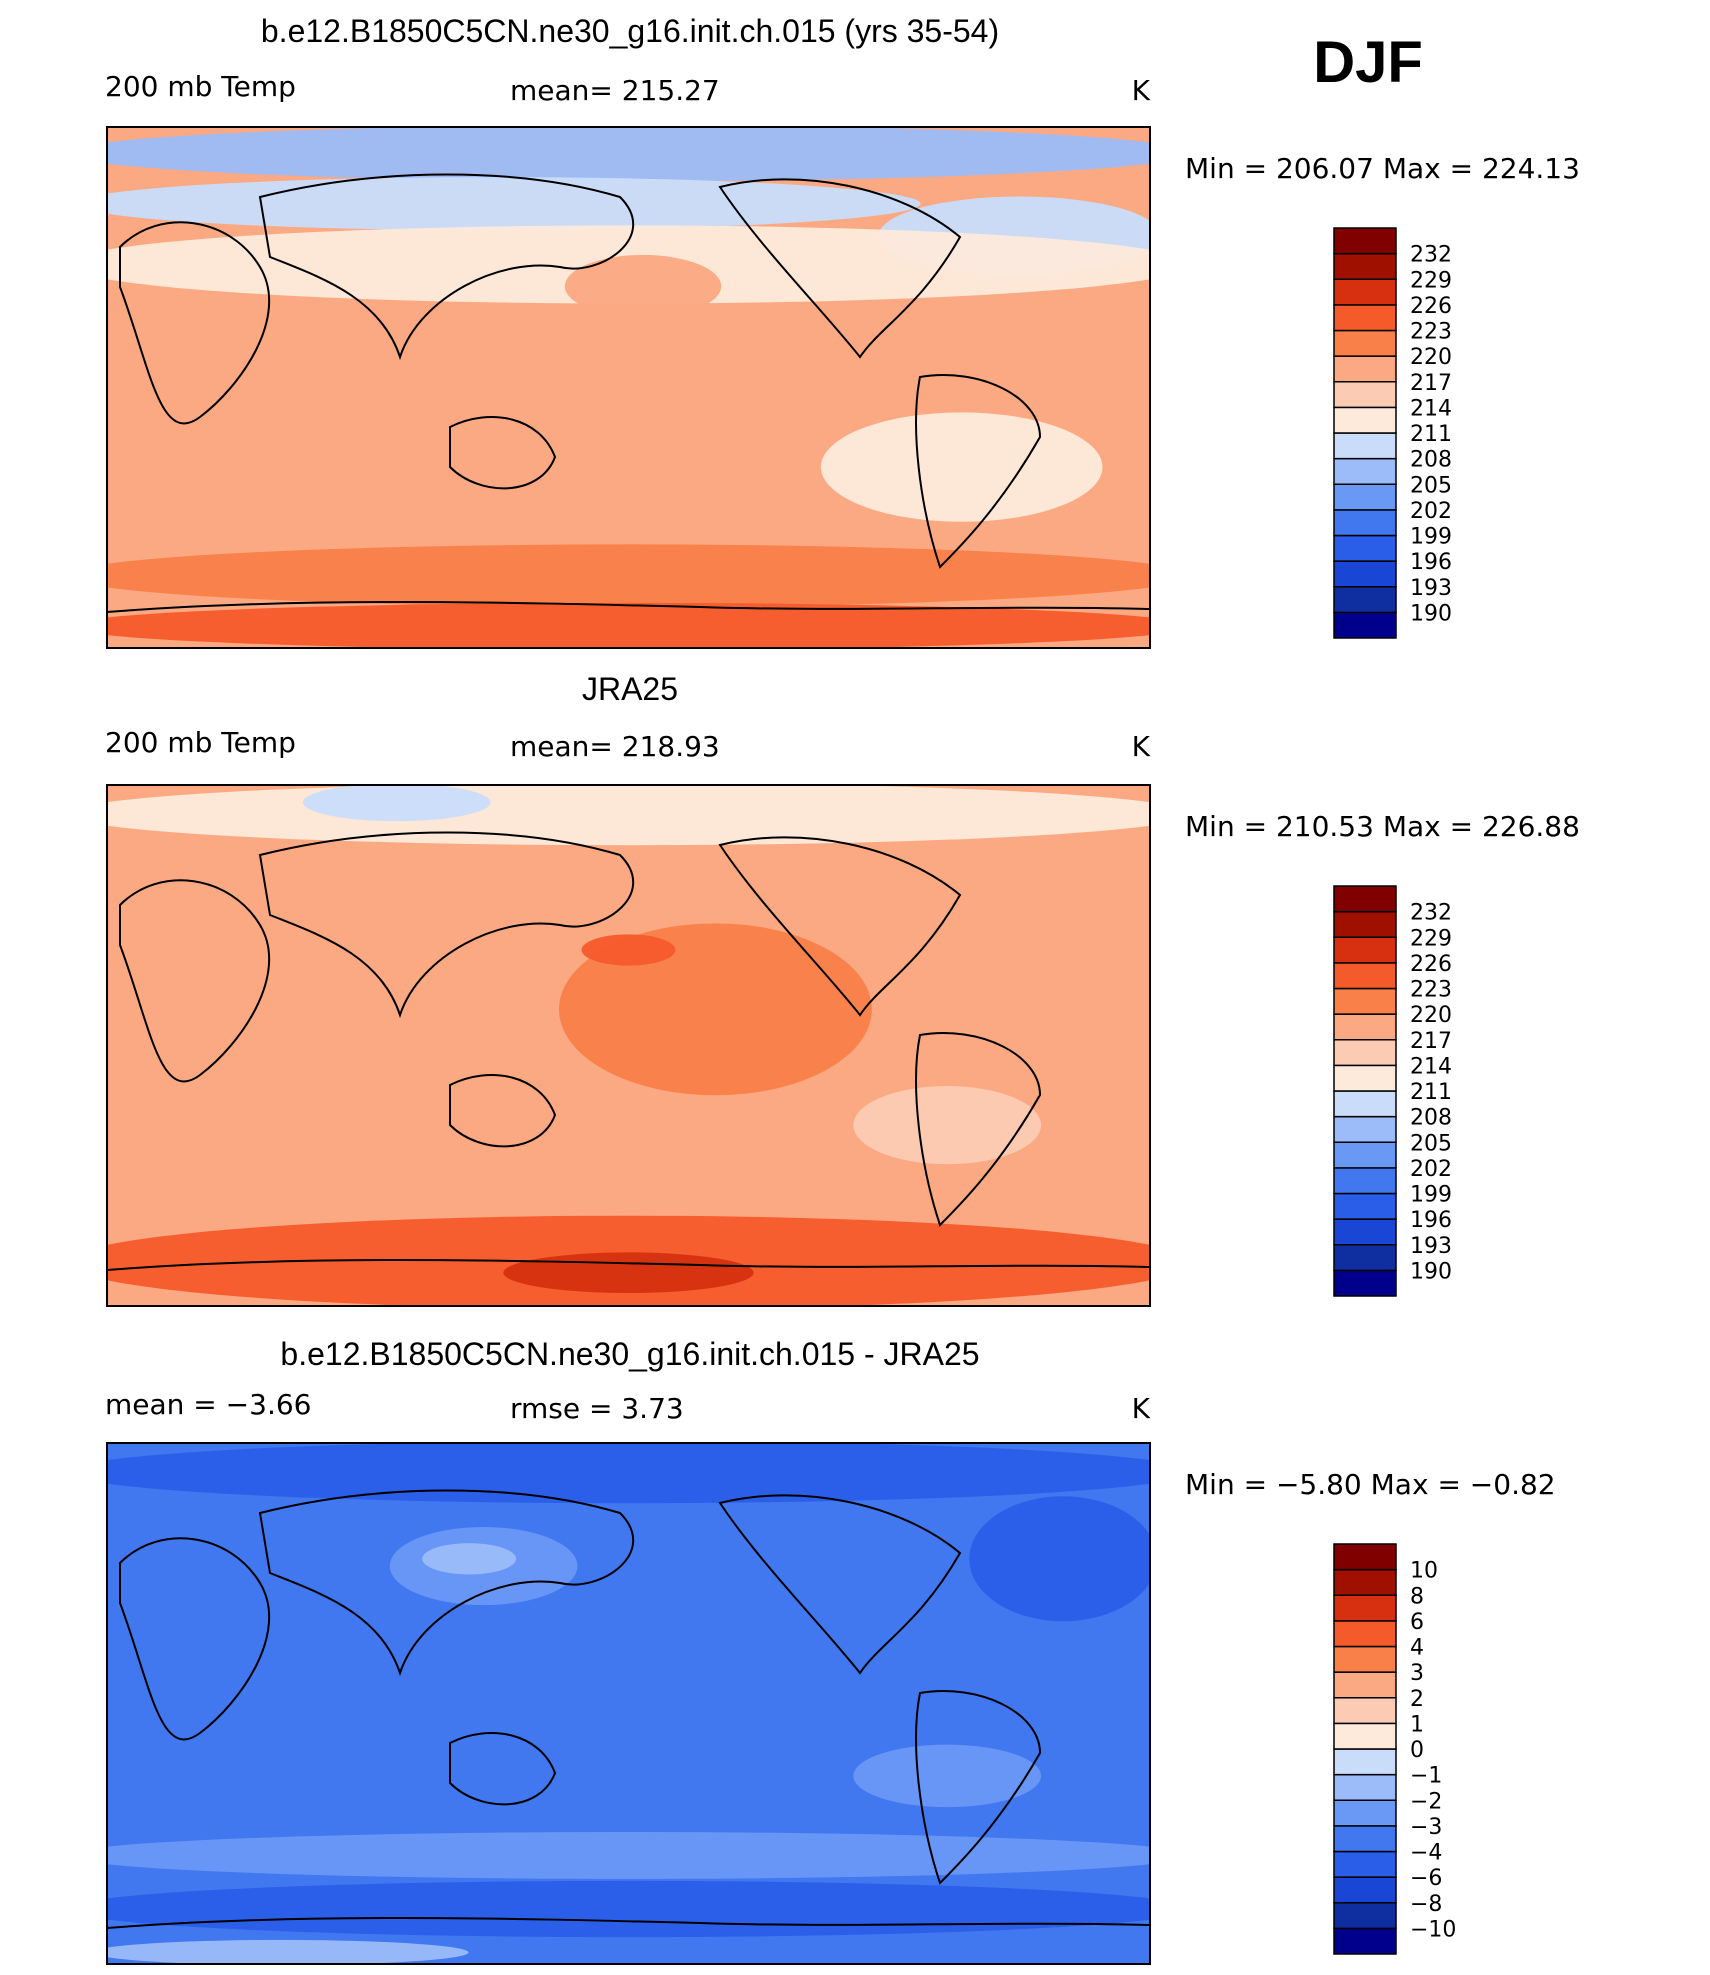 This screenshot has width=1710, height=1975. What do you see at coordinates (1431, 1143) in the screenshot?
I see `colorbar-tick-label: 205` at bounding box center [1431, 1143].